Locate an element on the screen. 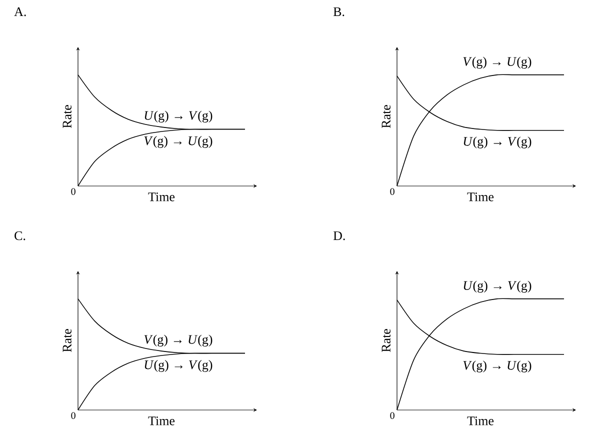  chart-title: C. is located at coordinates (20, 235).